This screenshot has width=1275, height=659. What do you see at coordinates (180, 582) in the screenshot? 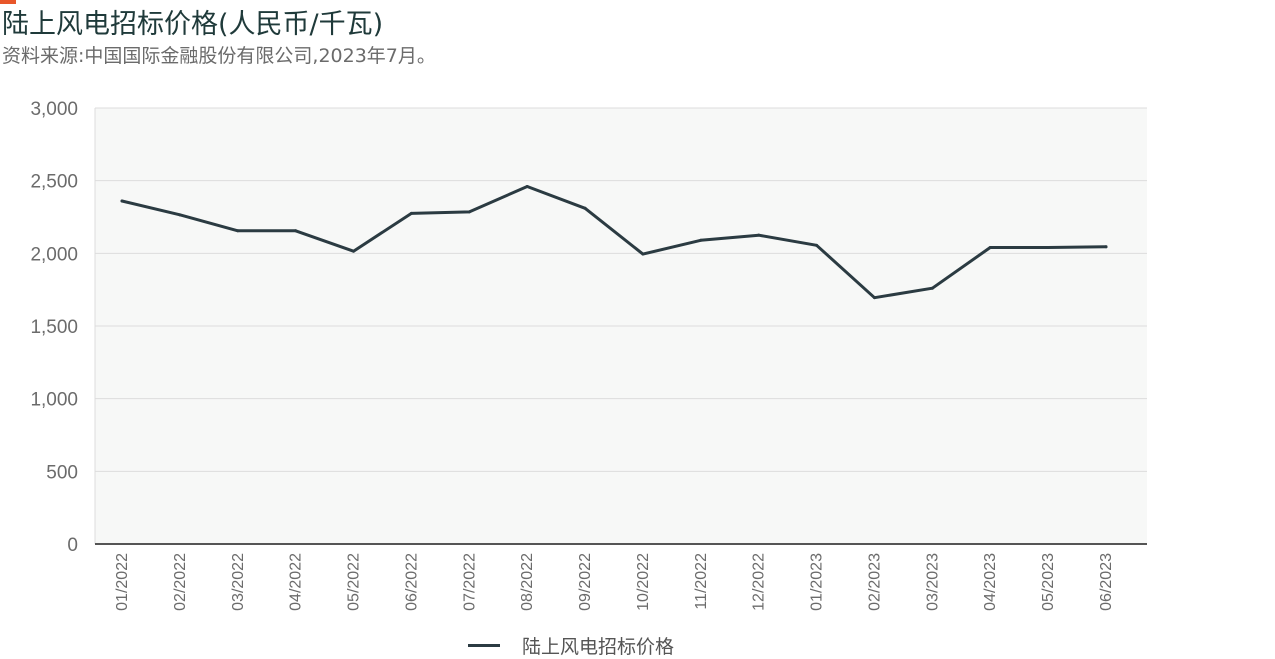
I see `x-tick-label: 02/2022` at bounding box center [180, 582].